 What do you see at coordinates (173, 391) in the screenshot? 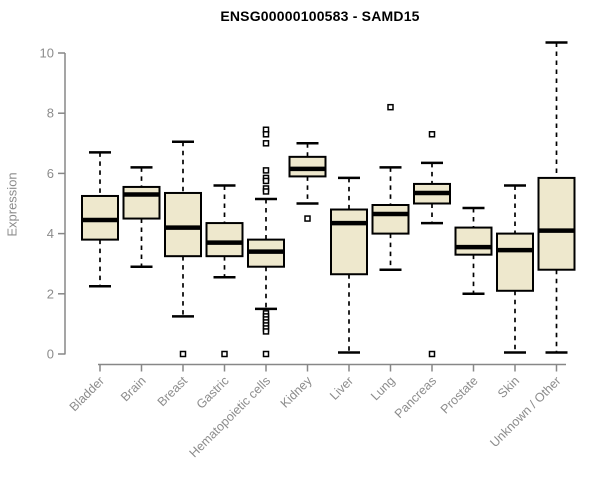
I see `category-label: Breast` at bounding box center [173, 391].